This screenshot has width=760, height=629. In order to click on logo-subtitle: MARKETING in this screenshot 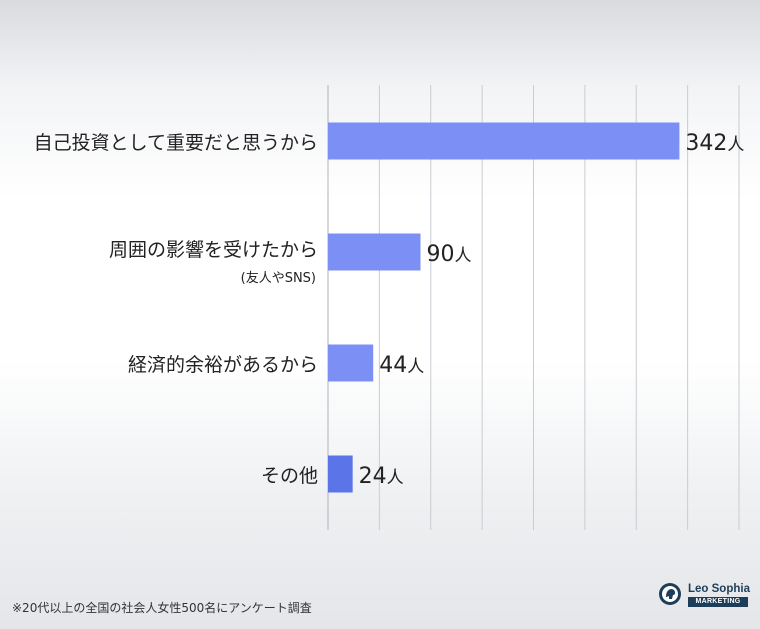, I will do `click(718, 602)`.